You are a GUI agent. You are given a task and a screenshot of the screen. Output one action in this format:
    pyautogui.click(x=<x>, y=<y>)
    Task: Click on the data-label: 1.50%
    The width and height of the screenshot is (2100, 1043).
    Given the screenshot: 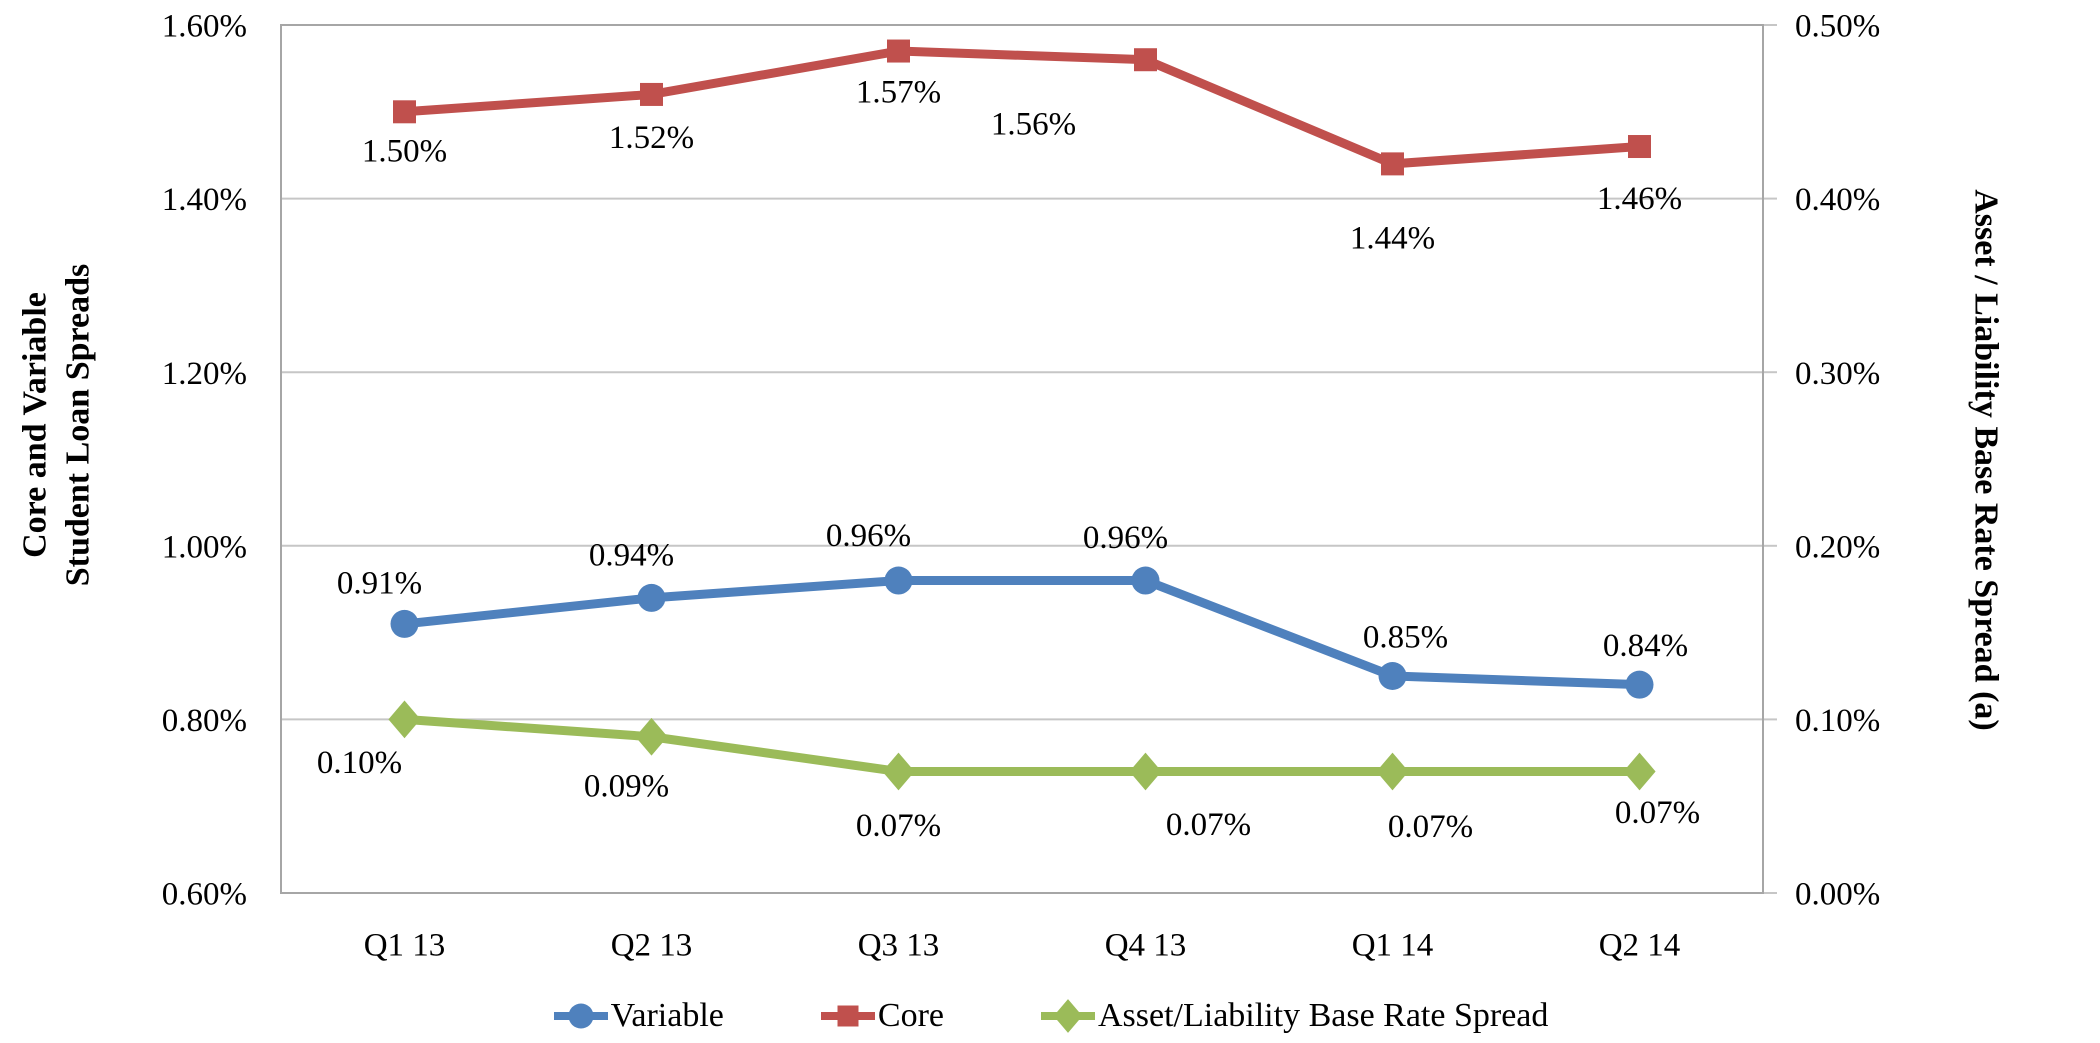 What is the action you would take?
    pyautogui.click(x=404, y=151)
    